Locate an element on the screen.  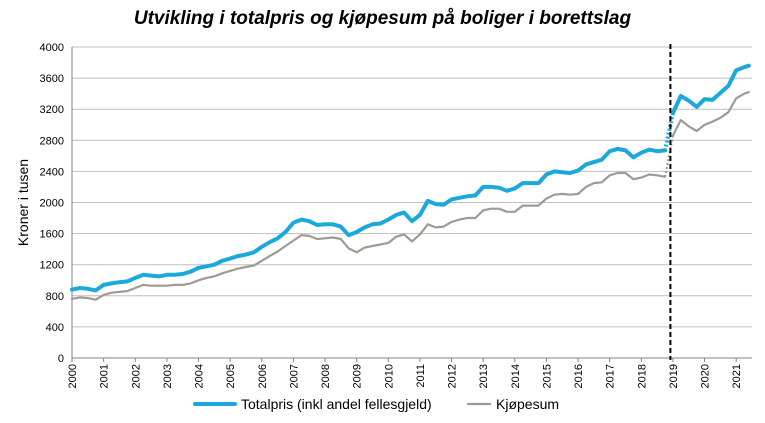
x-tick-label: 2018 is located at coordinates (642, 376).